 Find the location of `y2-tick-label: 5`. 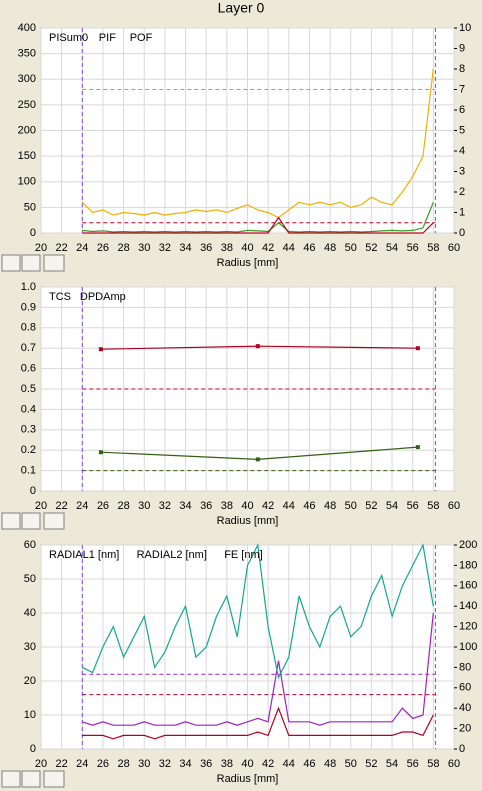

y2-tick-label: 5 is located at coordinates (462, 130).